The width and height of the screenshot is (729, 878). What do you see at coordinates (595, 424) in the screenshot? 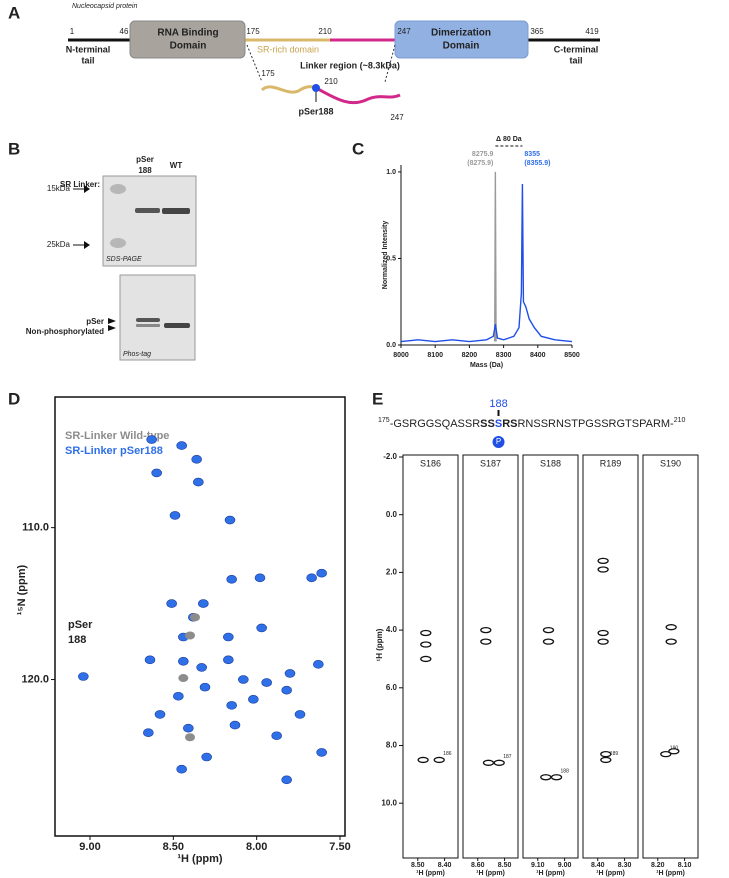
I see `seq-part: RNSSRNSTPGSSRGTSPARM-` at bounding box center [595, 424].